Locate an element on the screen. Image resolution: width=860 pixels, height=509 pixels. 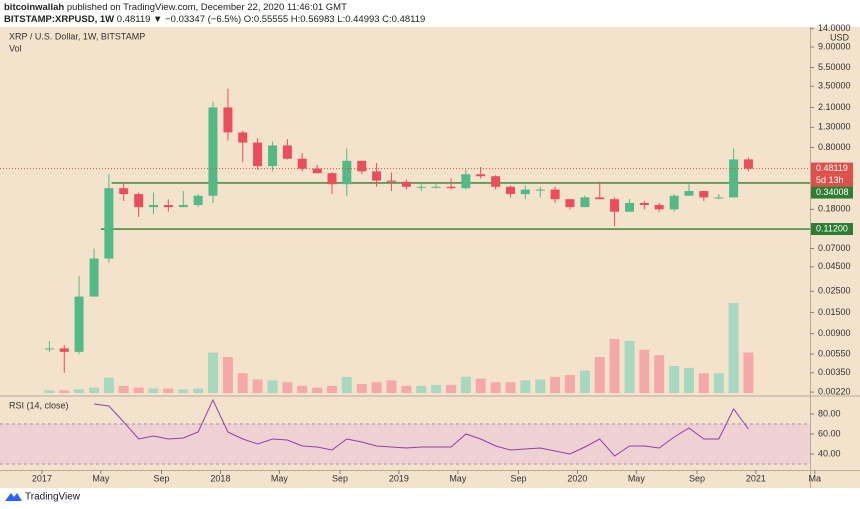
y-tick-label: 0.18000 is located at coordinates (834, 209).